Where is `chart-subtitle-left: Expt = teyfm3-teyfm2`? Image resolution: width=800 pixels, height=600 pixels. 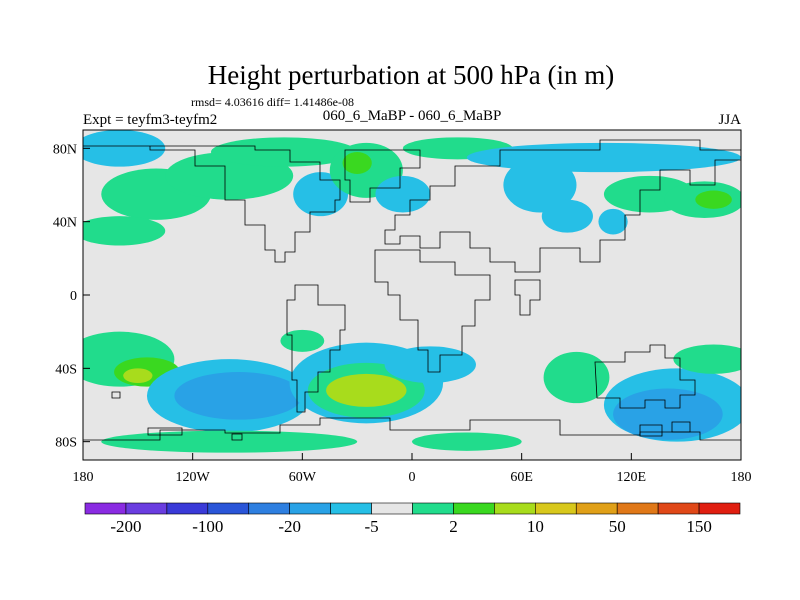
chart-subtitle-left: Expt = teyfm3-teyfm2 is located at coordinates (150, 120).